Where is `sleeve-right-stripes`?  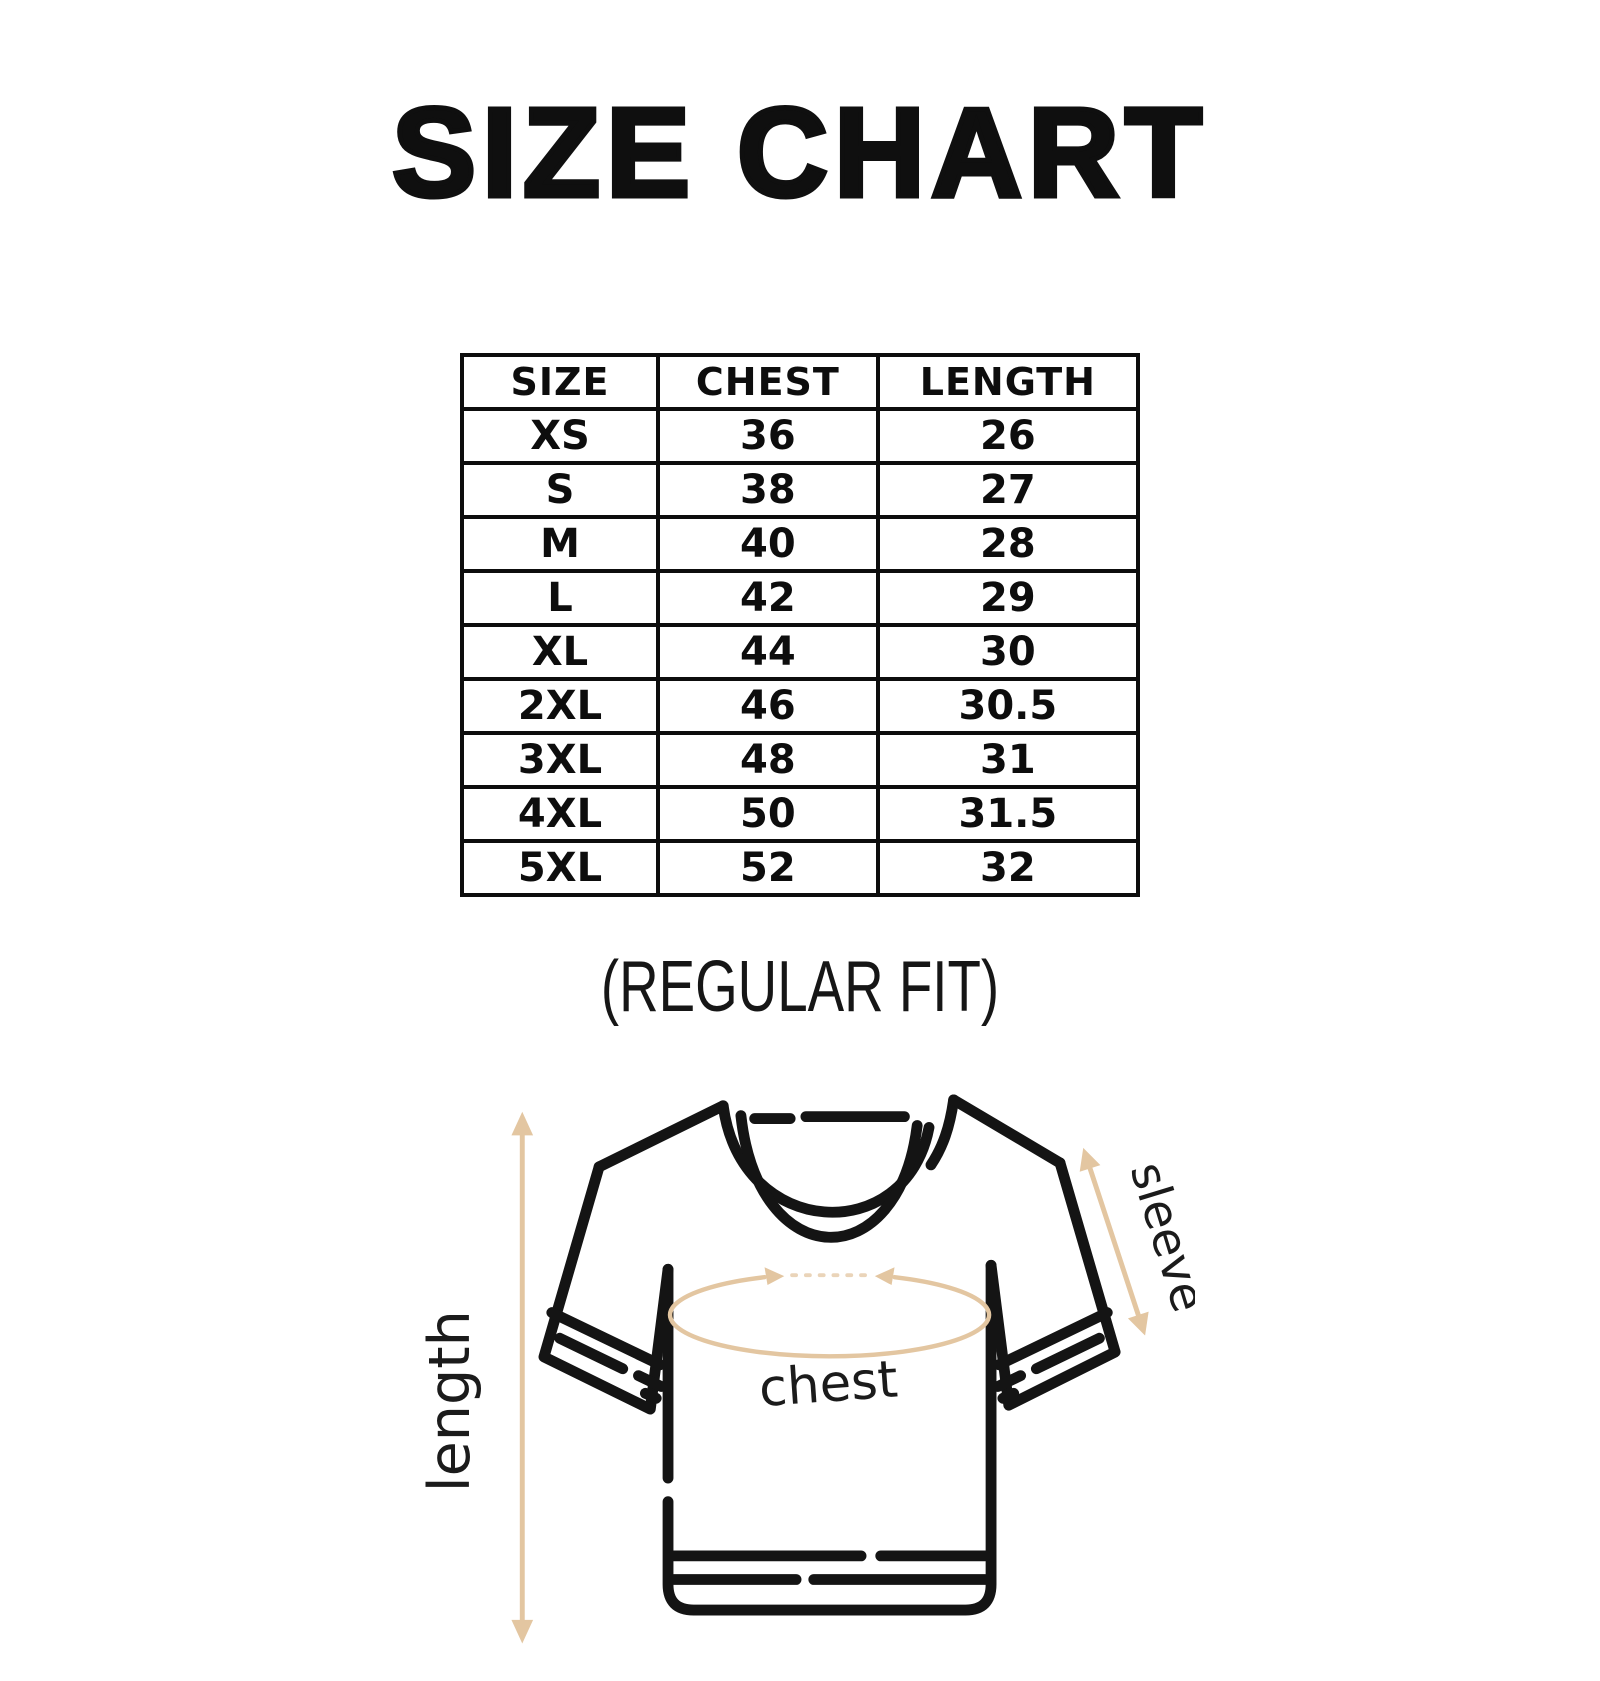
sleeve-right-stripes is located at coordinates (1052, 1355).